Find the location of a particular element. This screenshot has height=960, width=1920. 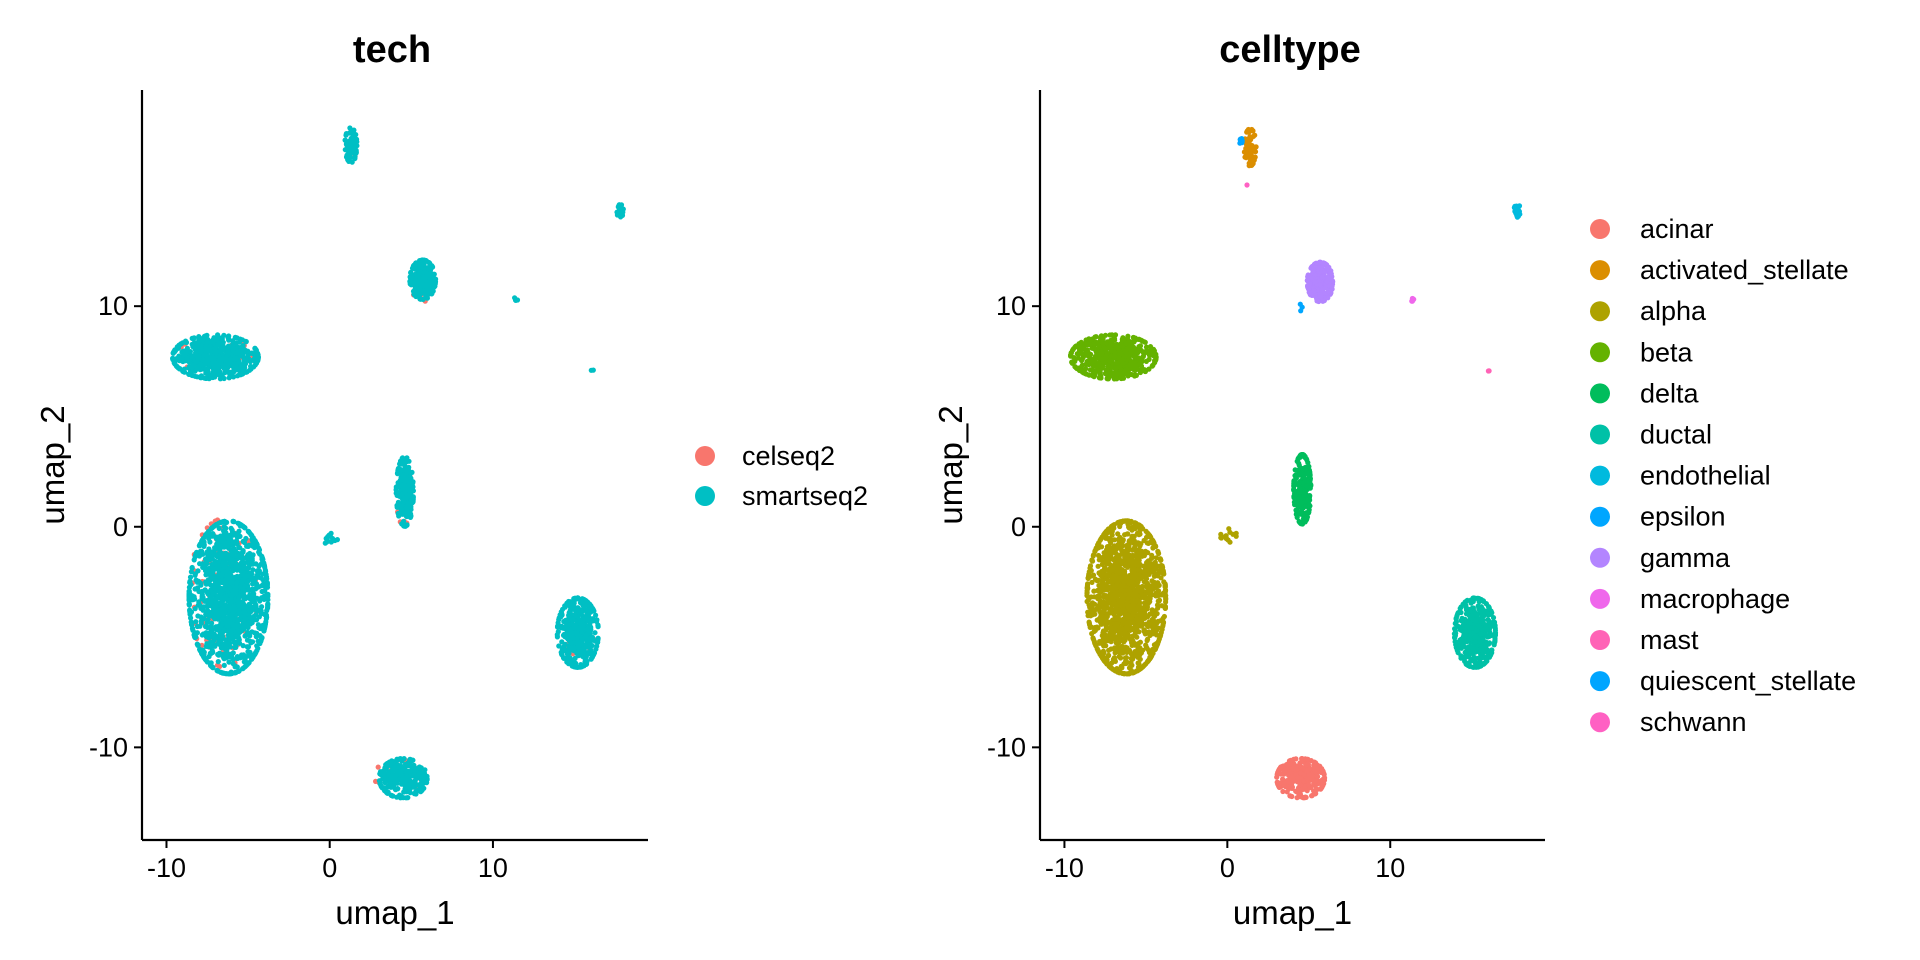

y-tick-label: 0 is located at coordinates (120, 527).